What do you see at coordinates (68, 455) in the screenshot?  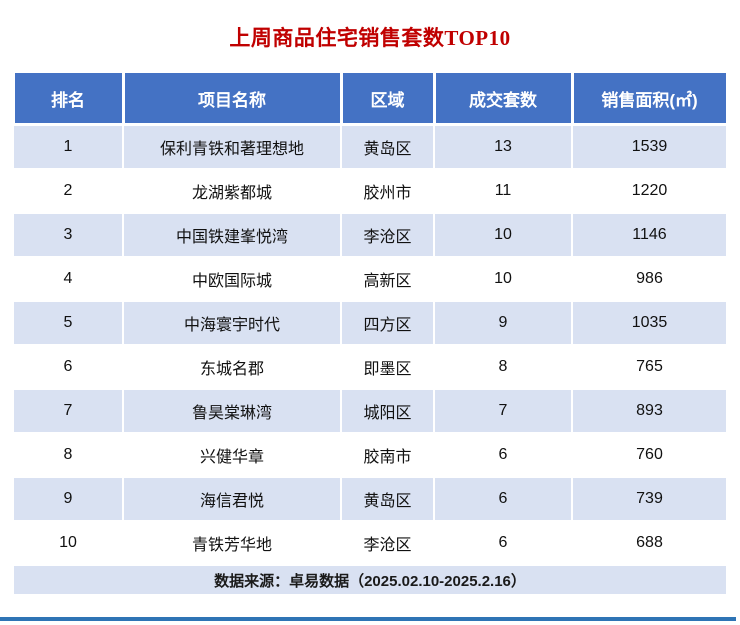 I see `cell-rank: 8` at bounding box center [68, 455].